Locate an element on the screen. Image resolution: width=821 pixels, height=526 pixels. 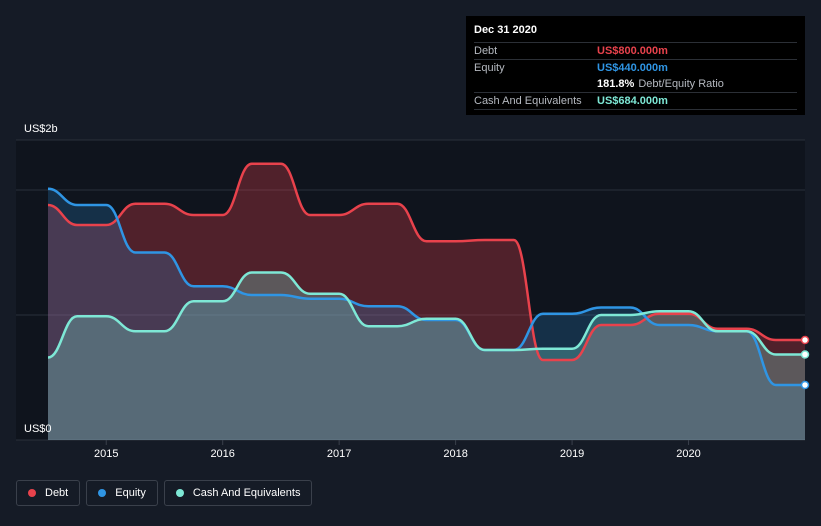
tooltip-equity-row: Equity US$440.000m is located at coordinates (635, 67).